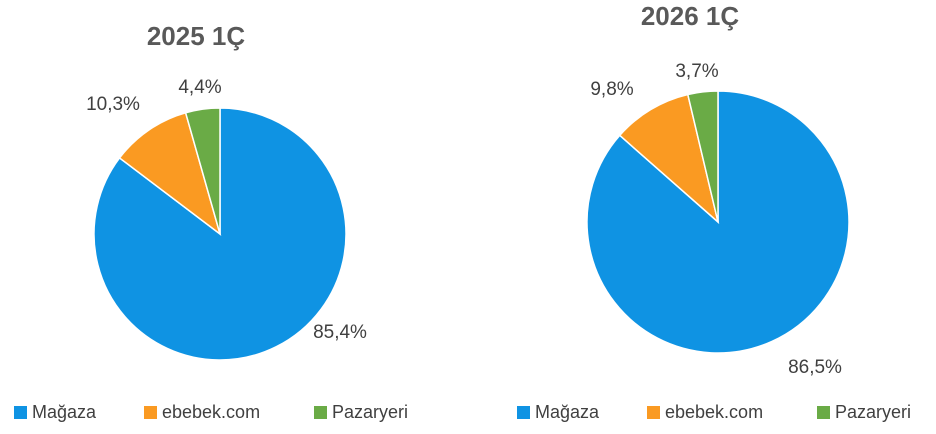 The width and height of the screenshot is (936, 434). What do you see at coordinates (815, 367) in the screenshot?
I see `data-label: 86,5%` at bounding box center [815, 367].